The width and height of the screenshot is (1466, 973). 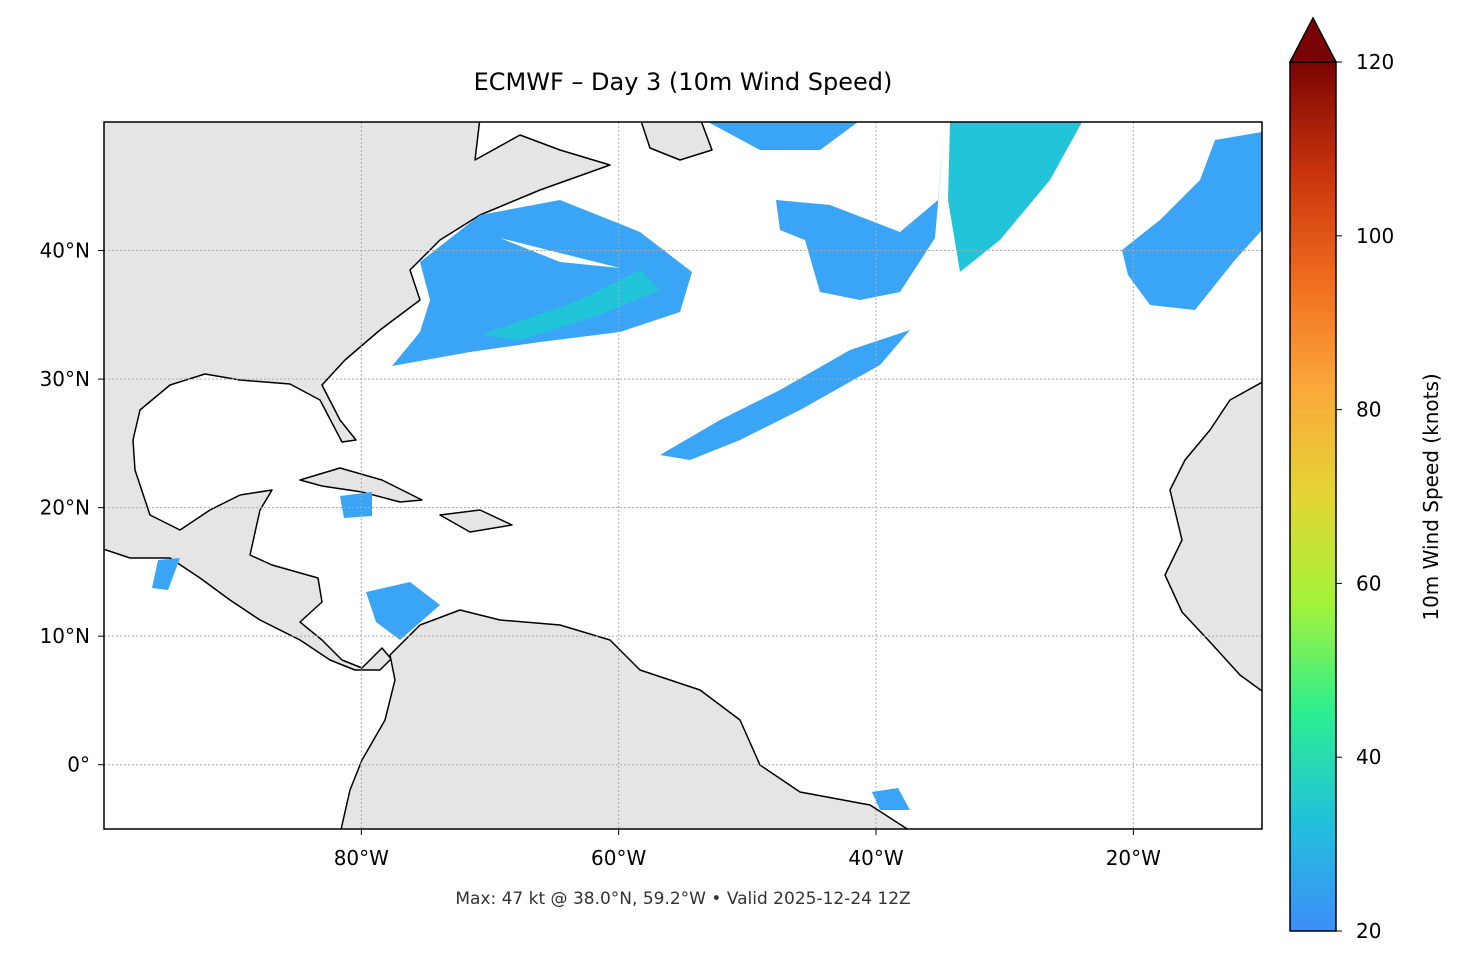 What do you see at coordinates (65, 251) in the screenshot?
I see `y-tick-label: 40°N` at bounding box center [65, 251].